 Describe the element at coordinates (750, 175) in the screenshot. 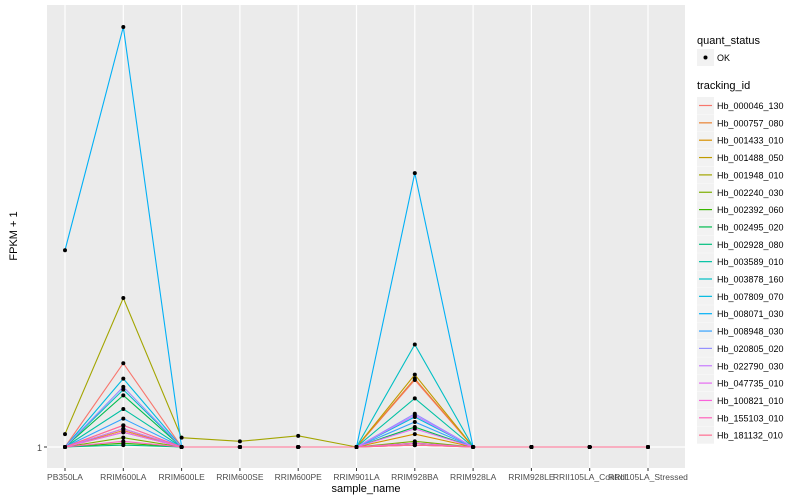

I see `legend-label: Hb_001948_010` at that location.